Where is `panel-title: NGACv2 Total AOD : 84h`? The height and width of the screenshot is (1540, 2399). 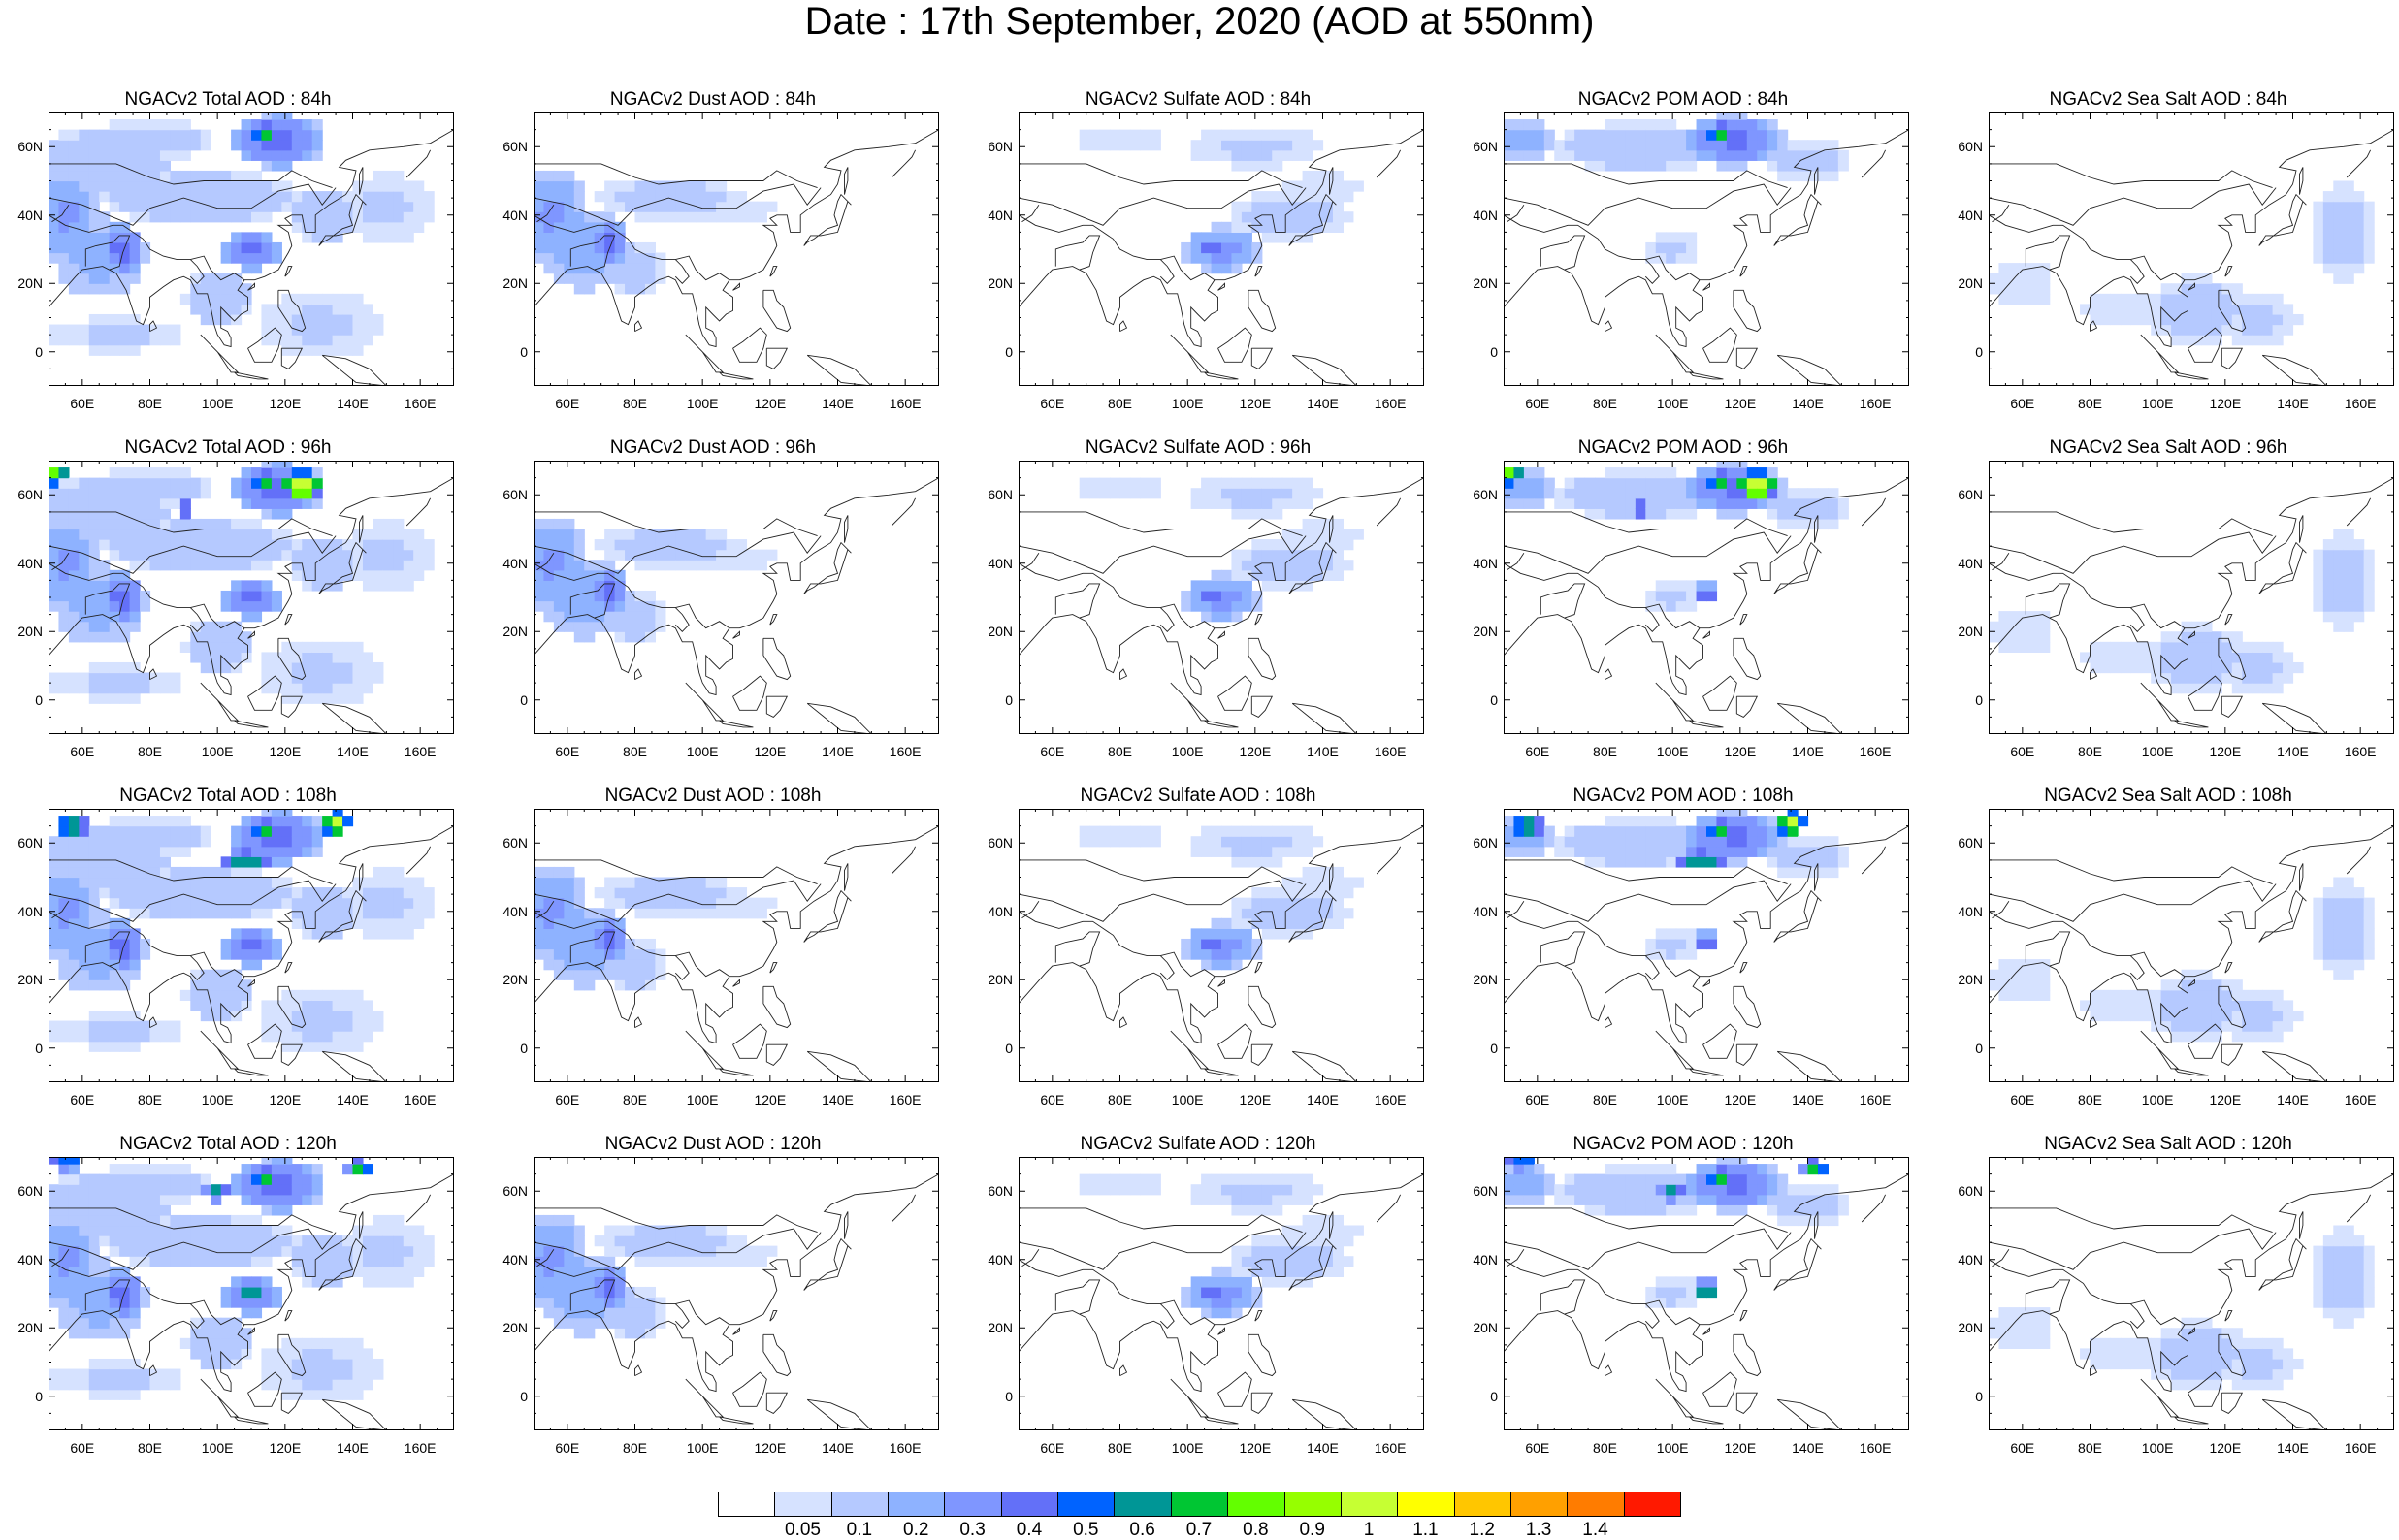
panel-title: NGACv2 Total AOD : 84h is located at coordinates (228, 99).